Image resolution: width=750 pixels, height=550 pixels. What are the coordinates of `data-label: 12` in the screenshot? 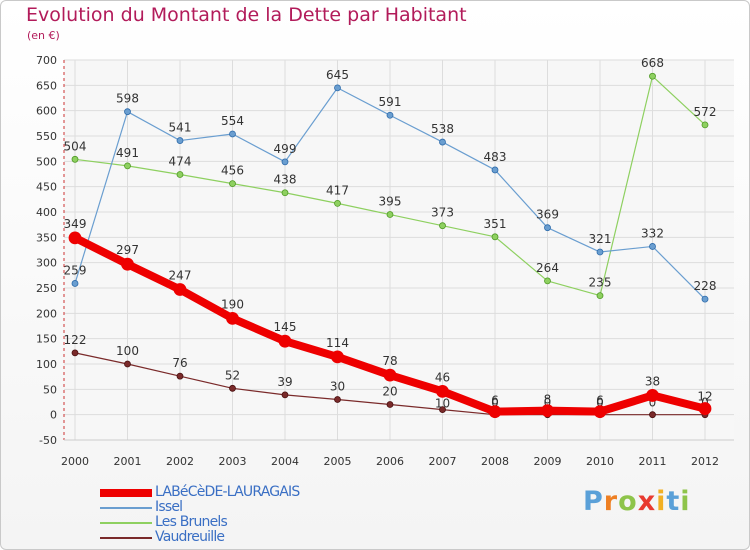 It's located at (704, 397).